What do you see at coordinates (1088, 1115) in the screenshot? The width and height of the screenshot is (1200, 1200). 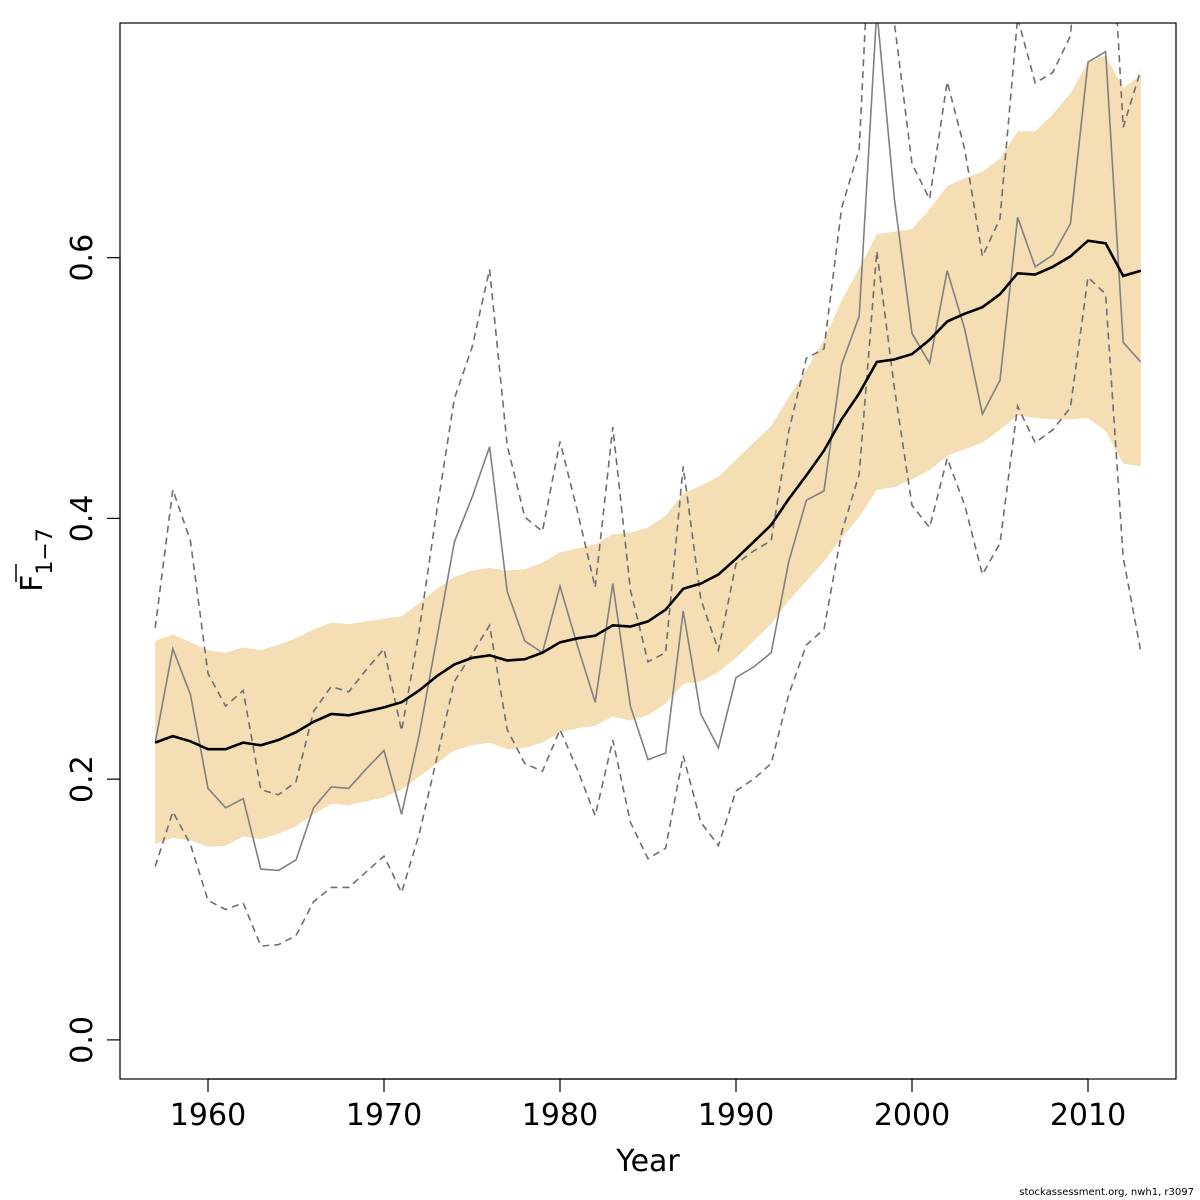 I see `x-tick-label: 2010` at bounding box center [1088, 1115].